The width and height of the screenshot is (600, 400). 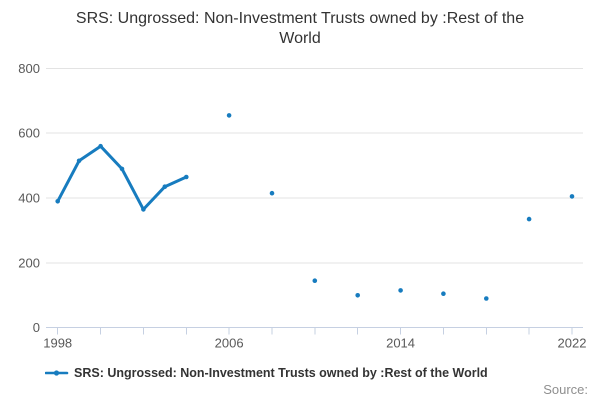 What do you see at coordinates (57, 343) in the screenshot?
I see `x-axis-tick-label: 1998` at bounding box center [57, 343].